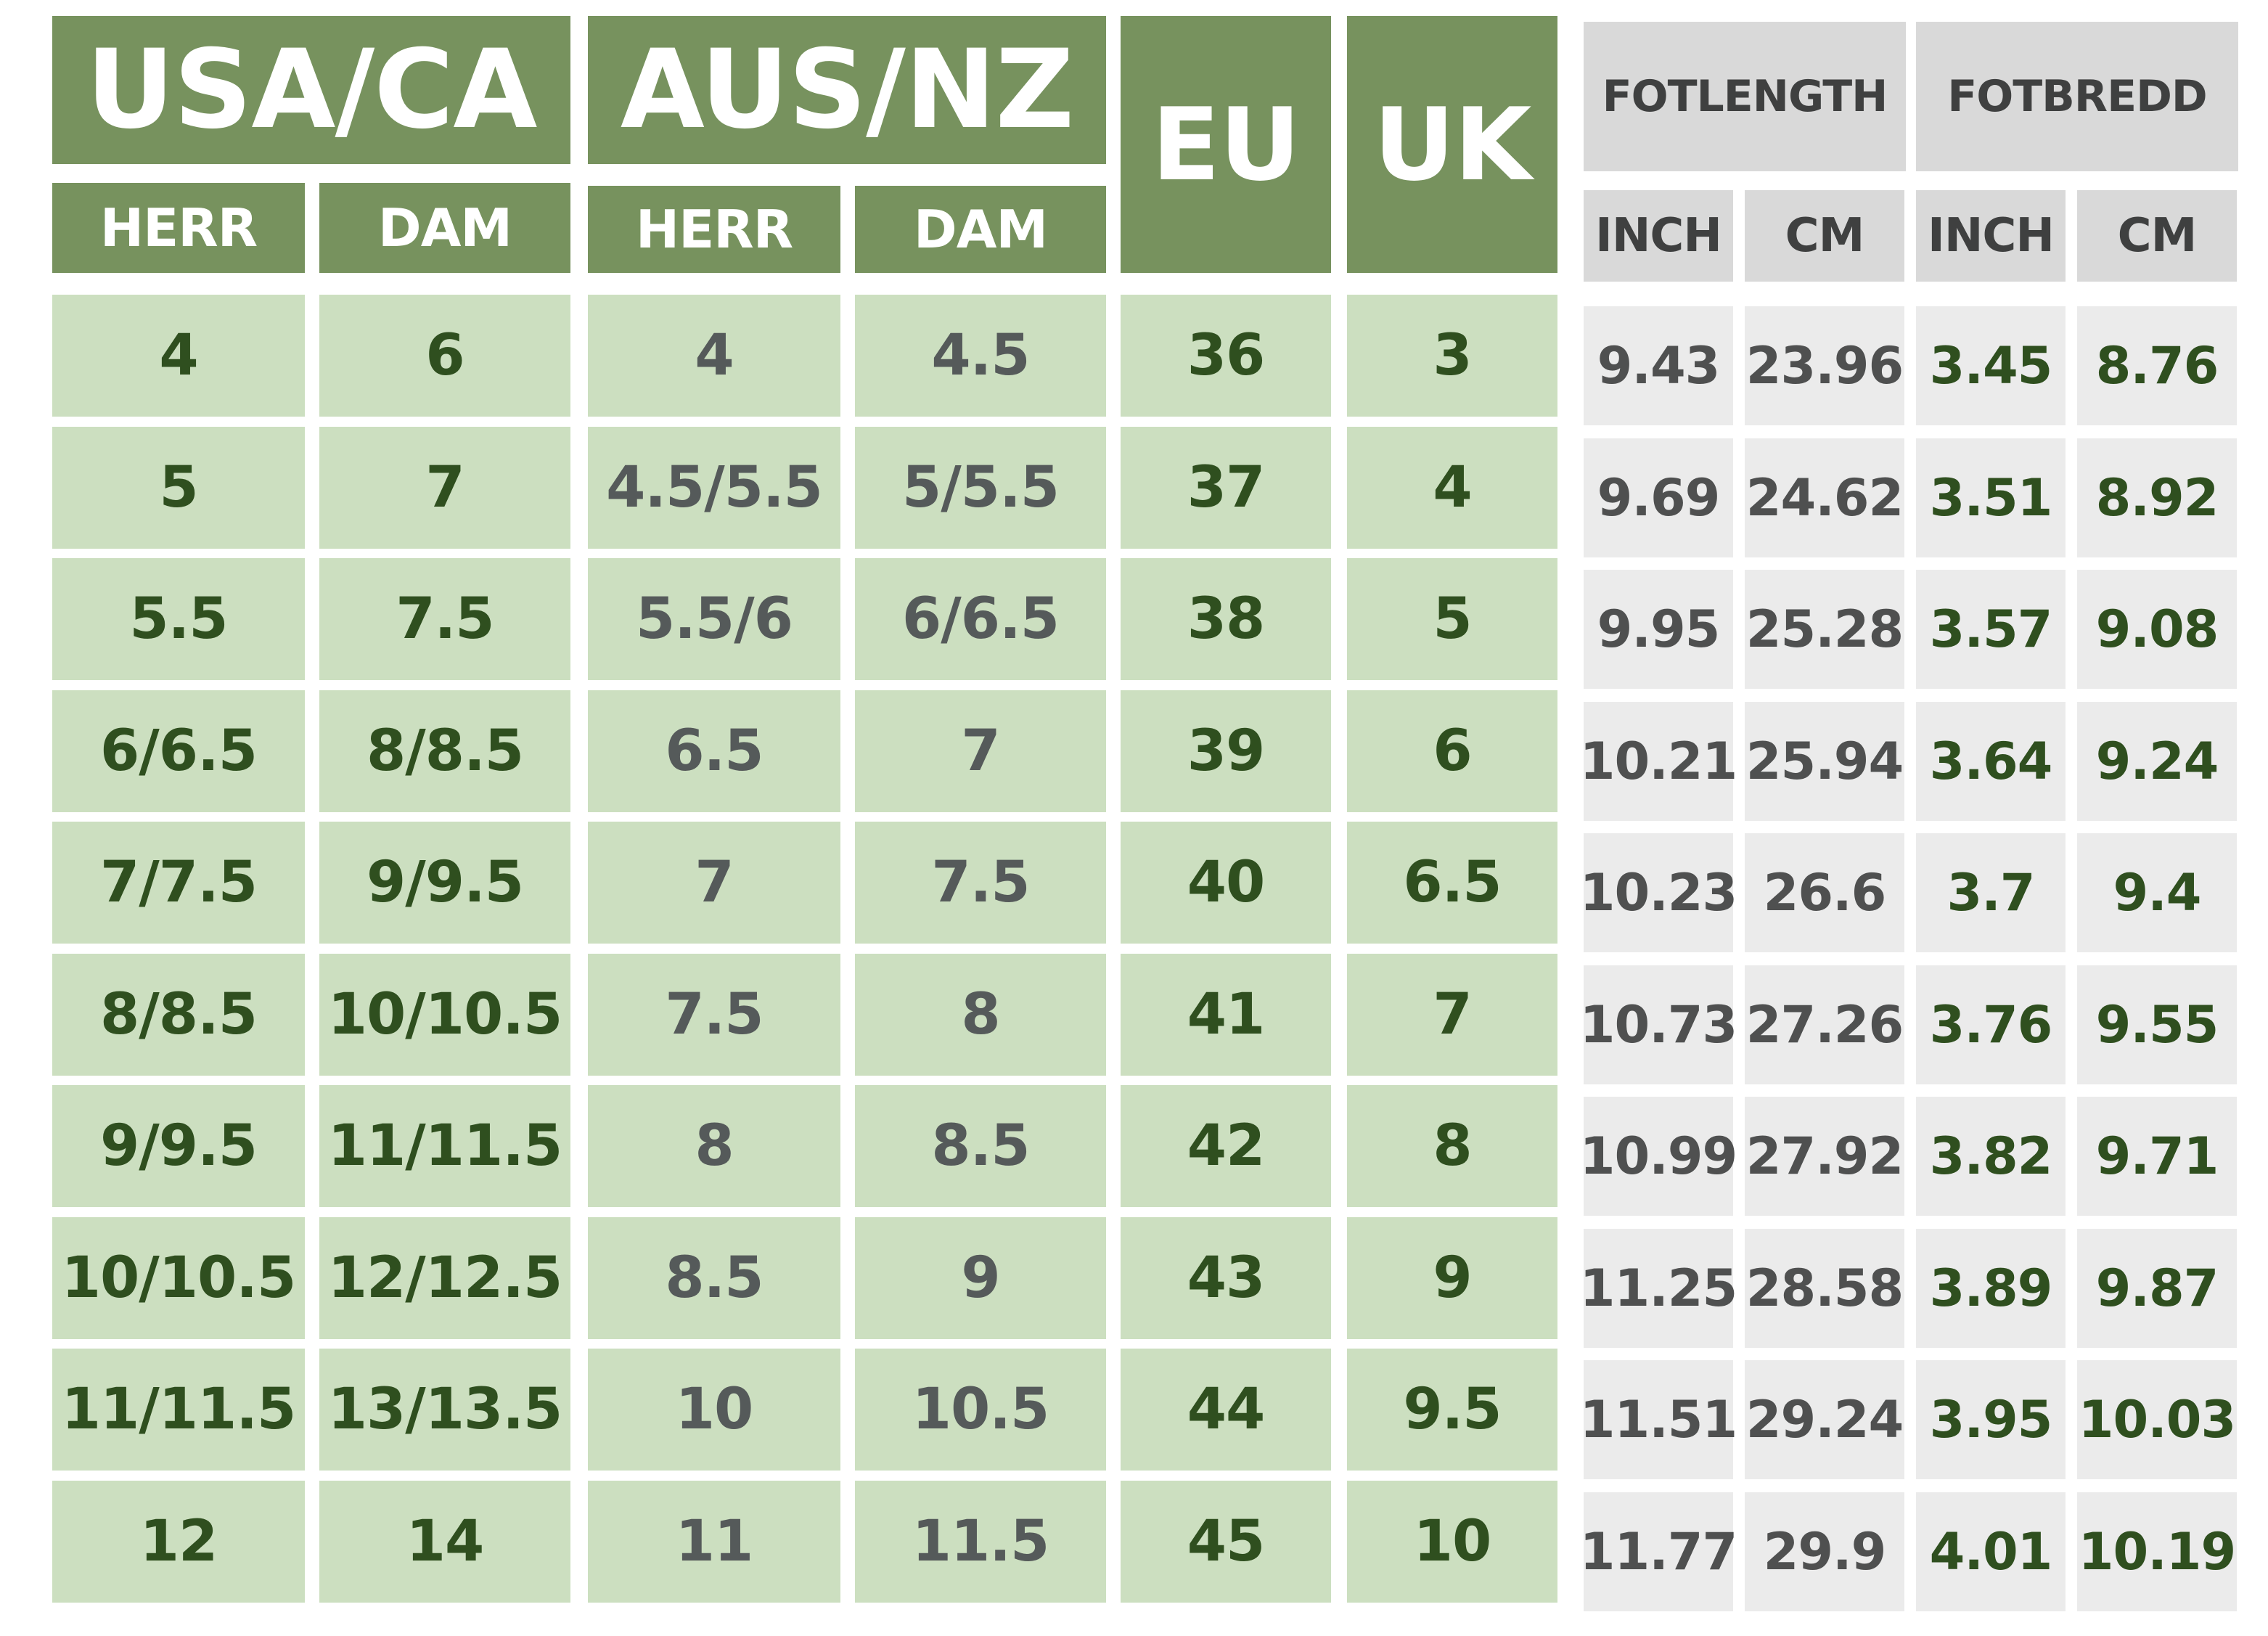 The height and width of the screenshot is (1636, 2268). I want to click on cell-aus-herr: 4.5/5.5, so click(714, 488).